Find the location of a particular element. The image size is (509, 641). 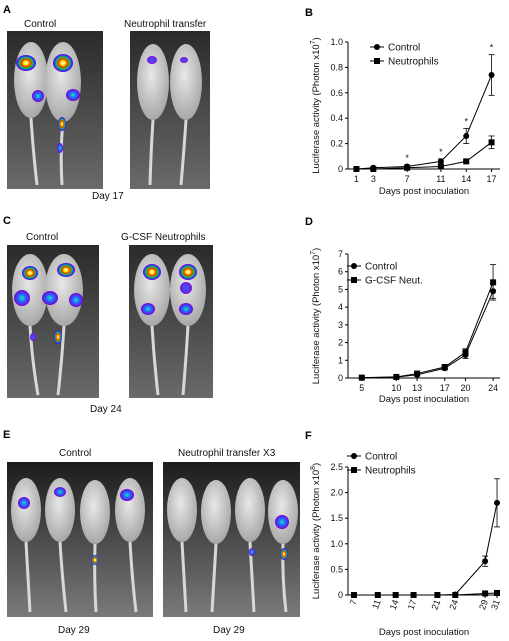

y-tick-label: 0.8 is located at coordinates (336, 67).